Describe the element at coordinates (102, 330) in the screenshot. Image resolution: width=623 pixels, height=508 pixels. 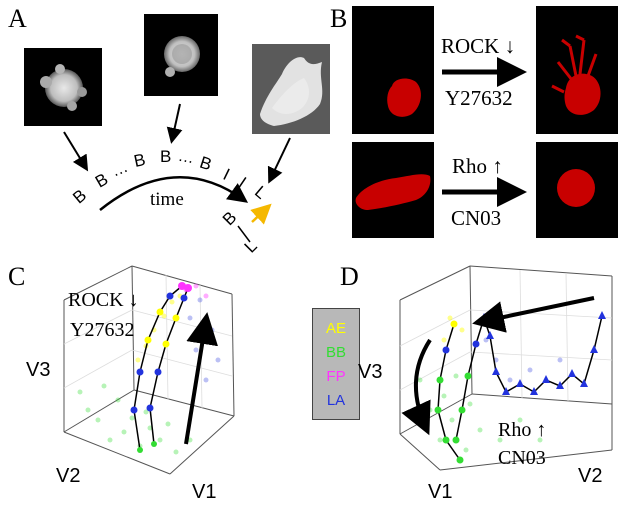
I see `panel-c-annotation-lower: Y27632` at that location.